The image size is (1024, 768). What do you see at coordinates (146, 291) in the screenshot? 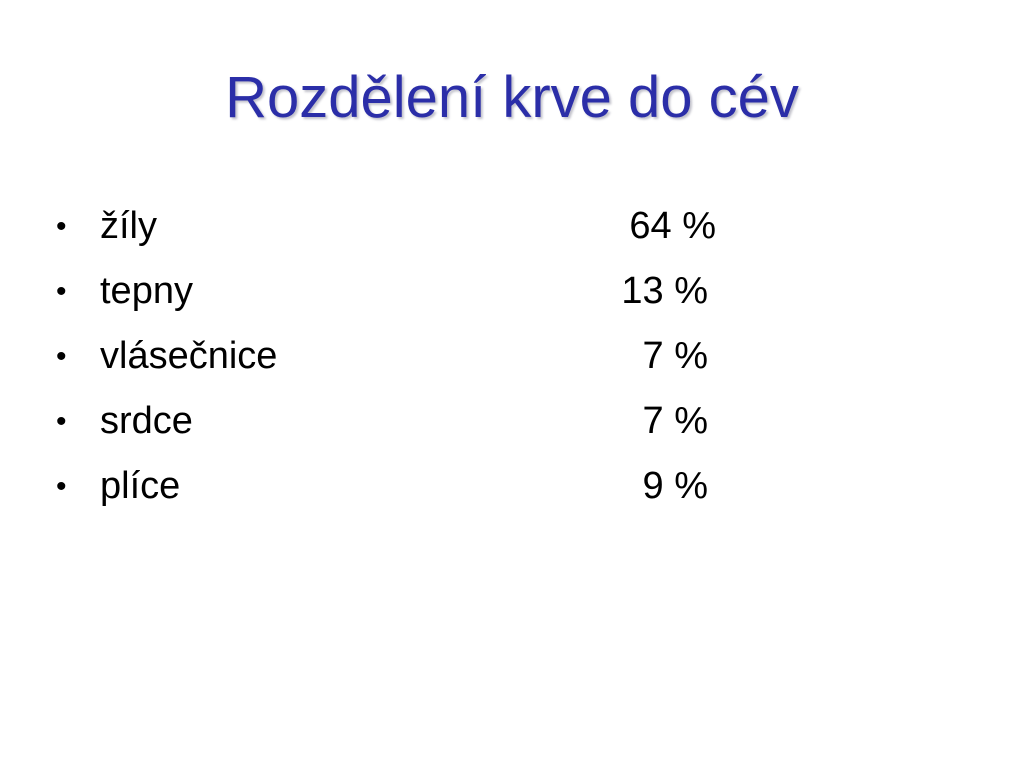
I see `item-label: tepny` at bounding box center [146, 291].